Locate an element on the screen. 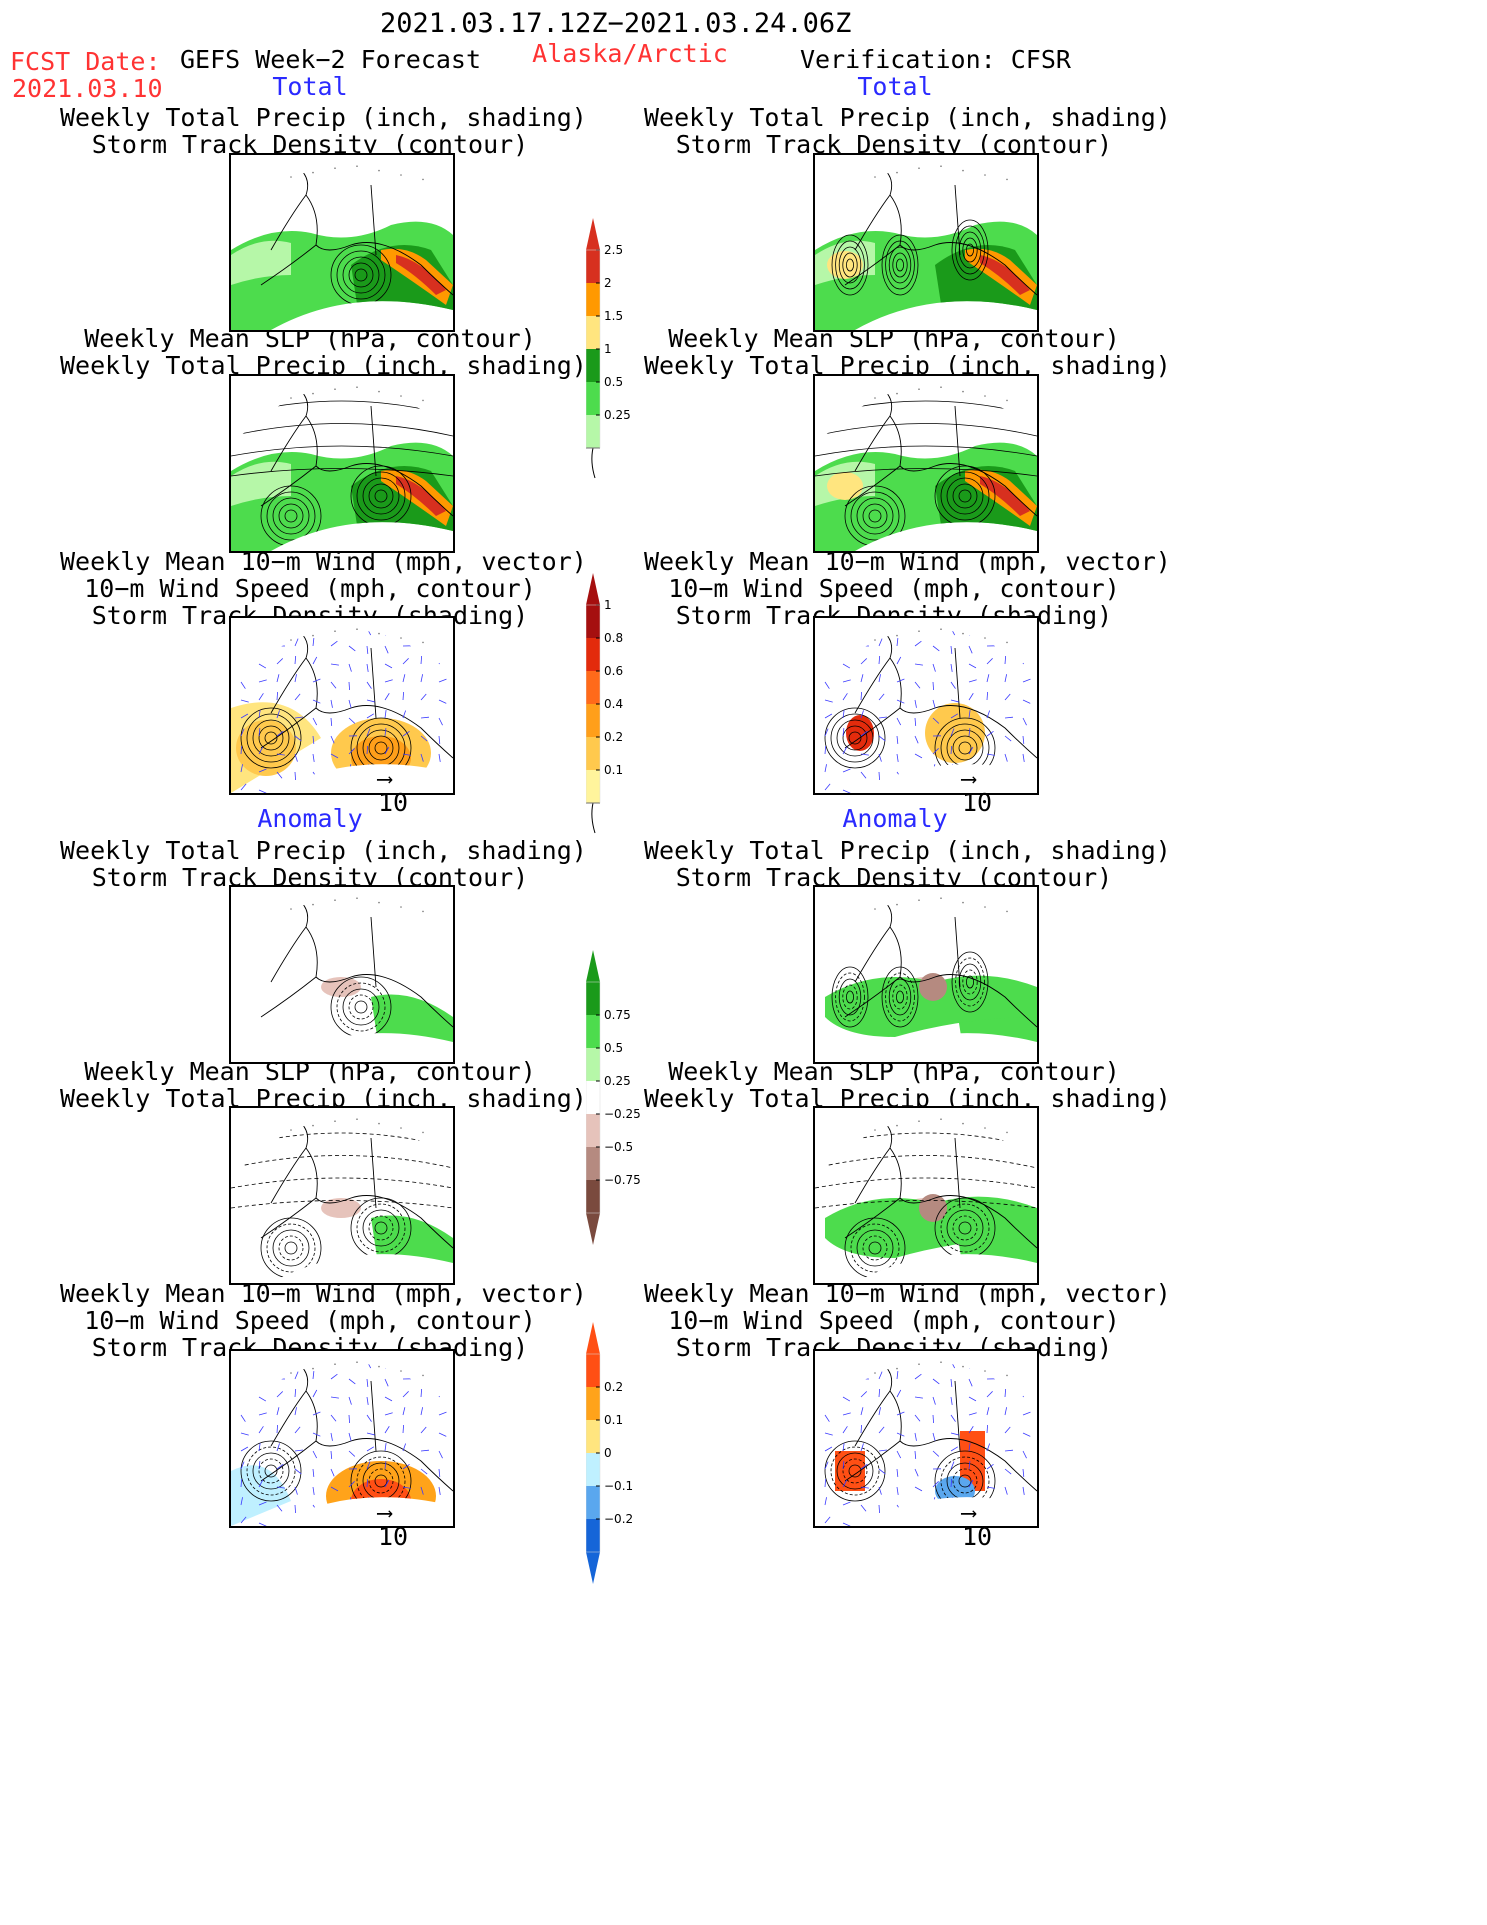  coastline is located at coordinates (356, 232).